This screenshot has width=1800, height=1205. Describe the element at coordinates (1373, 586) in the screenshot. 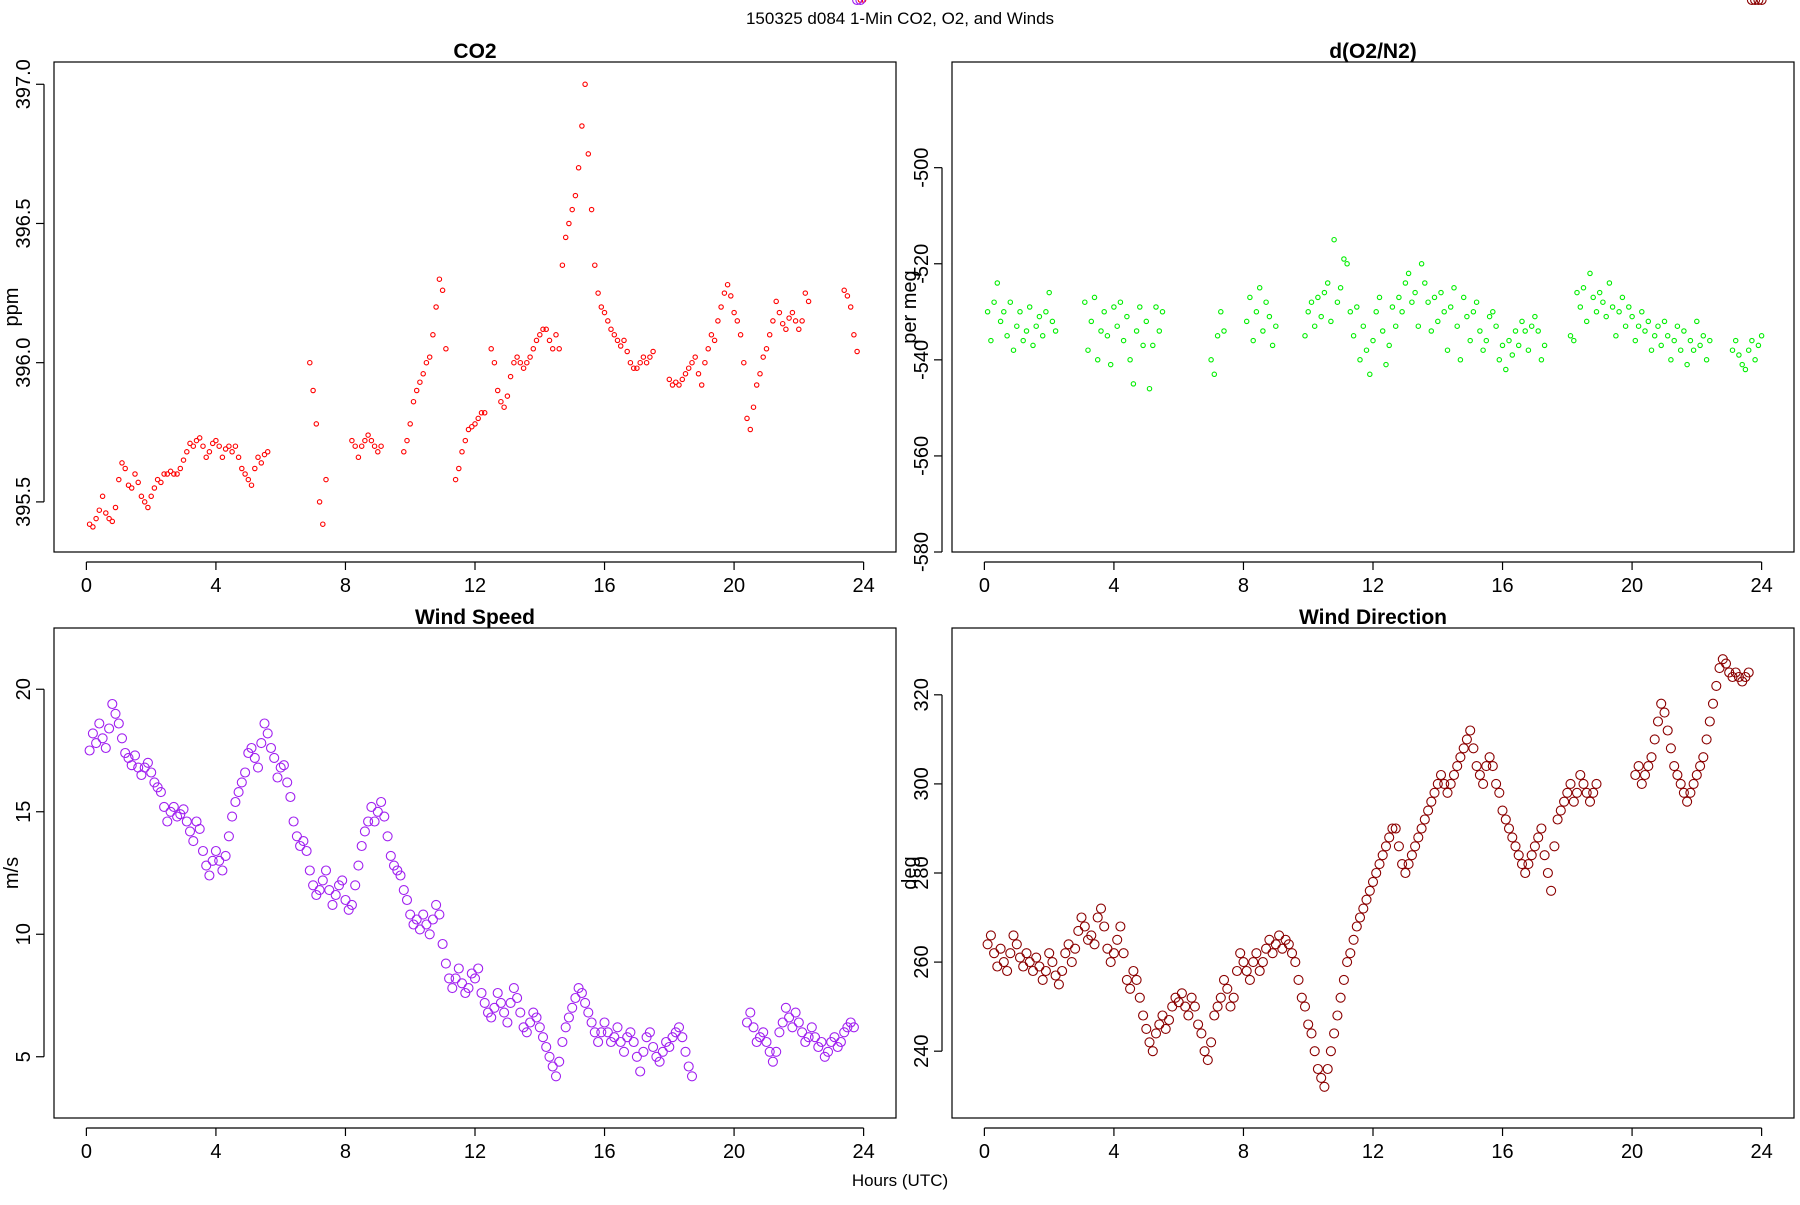

I see `x-tick-label: 12` at that location.